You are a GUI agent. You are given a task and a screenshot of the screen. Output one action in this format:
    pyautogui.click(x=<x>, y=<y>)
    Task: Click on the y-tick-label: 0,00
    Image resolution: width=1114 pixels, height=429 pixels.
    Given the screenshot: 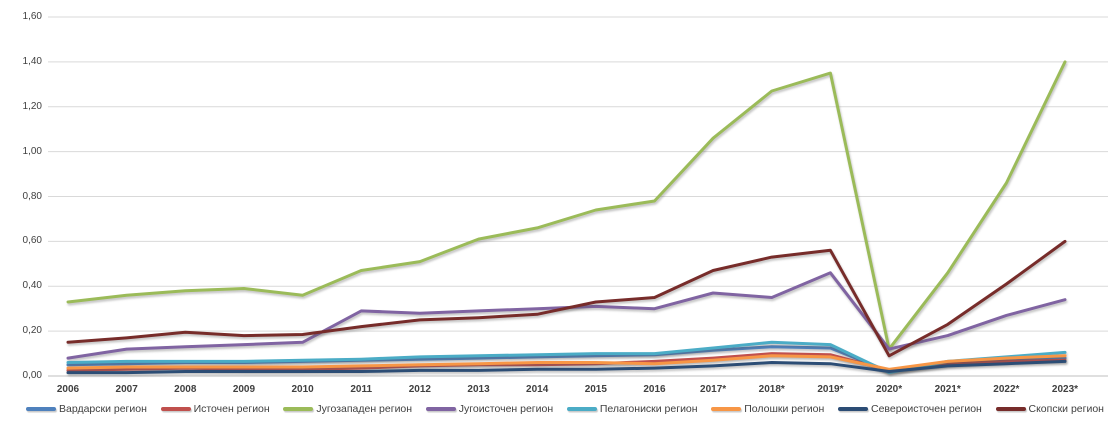 What is the action you would take?
    pyautogui.click(x=32, y=375)
    